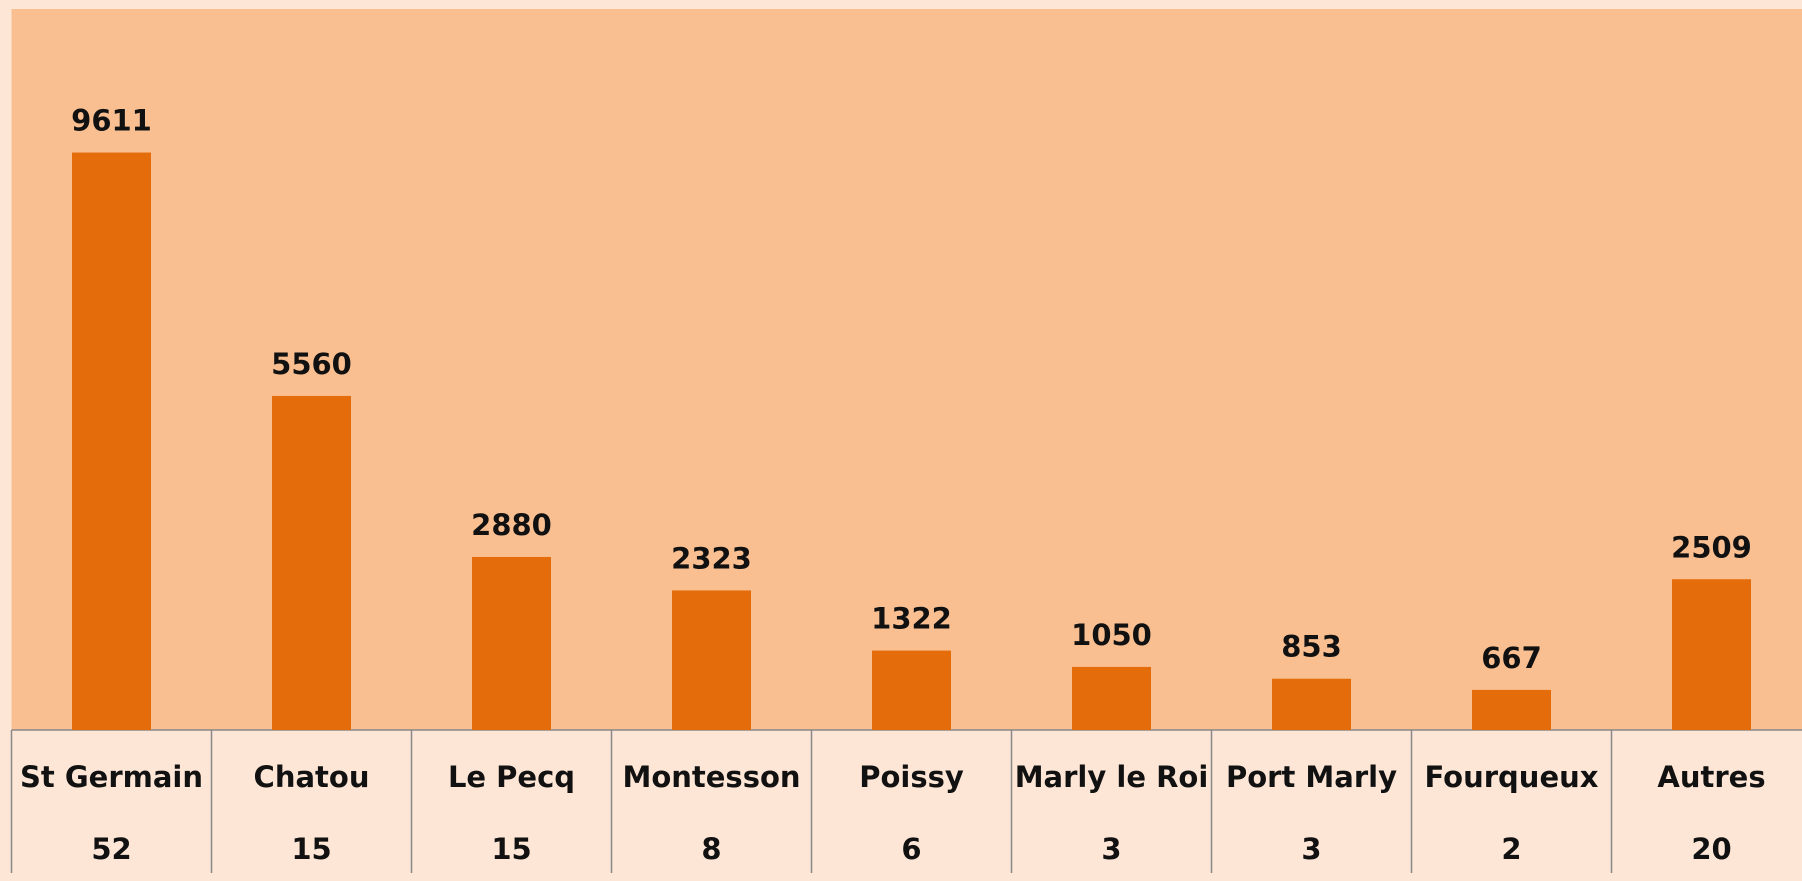 This screenshot has height=881, width=1802. Describe the element at coordinates (111, 121) in the screenshot. I see `value-label: 9611` at that location.